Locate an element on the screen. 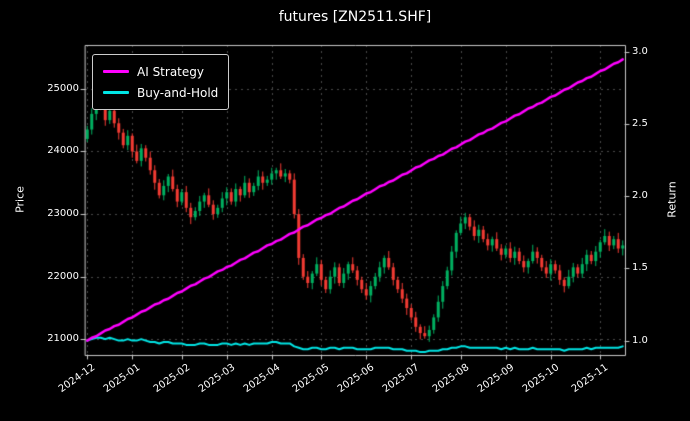 This screenshot has width=690, height=421. chart-title: futures [ZN2511.SHF] is located at coordinates (355, 17).